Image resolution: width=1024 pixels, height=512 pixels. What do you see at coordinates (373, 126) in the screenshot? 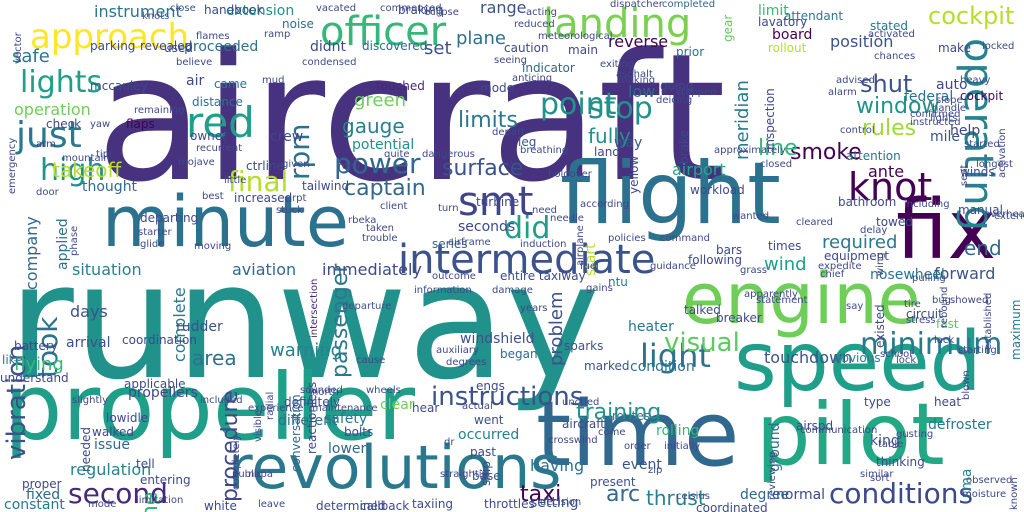
I see `word: gauge` at bounding box center [373, 126].